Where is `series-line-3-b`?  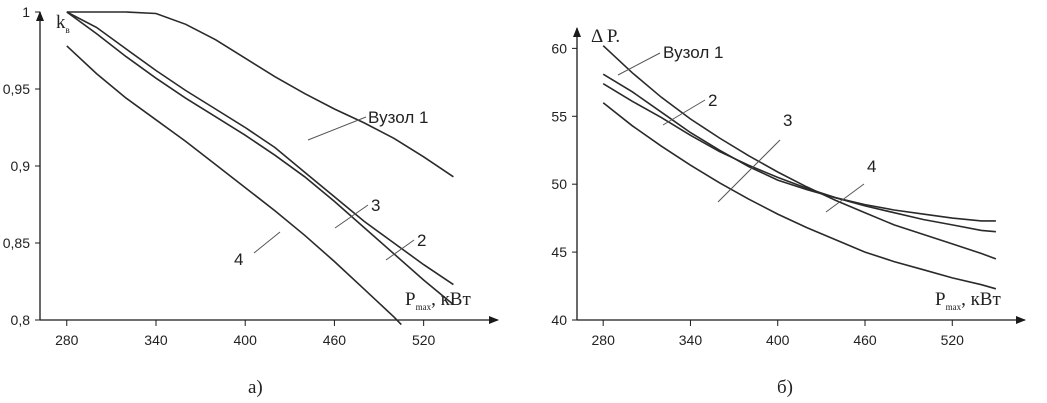
series-line-3-b is located at coordinates (799, 158).